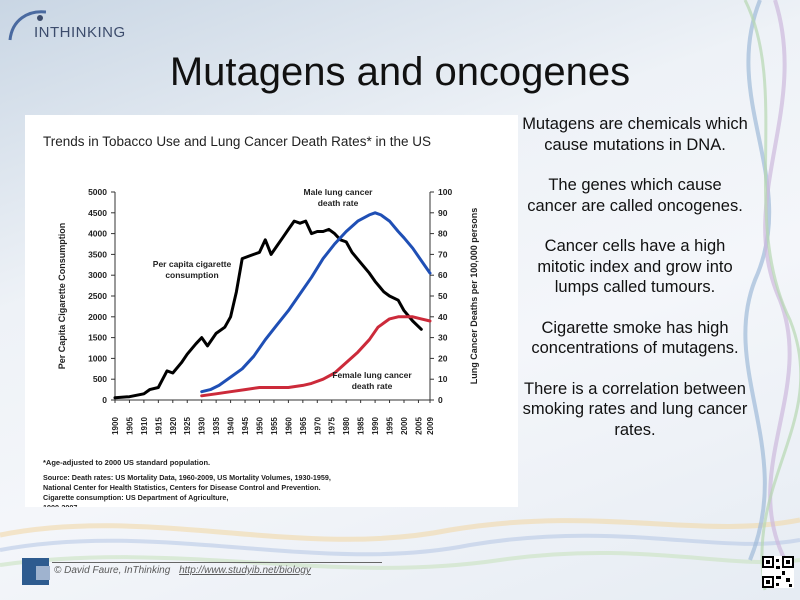  I want to click on x-tick-label: 2005, so click(418, 426).